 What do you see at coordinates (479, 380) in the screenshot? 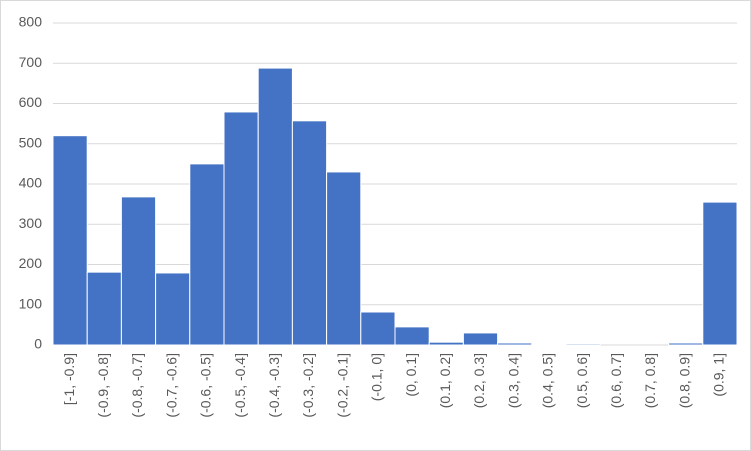
I see `x-tick-label: (0.2, 0.3]` at bounding box center [479, 380].